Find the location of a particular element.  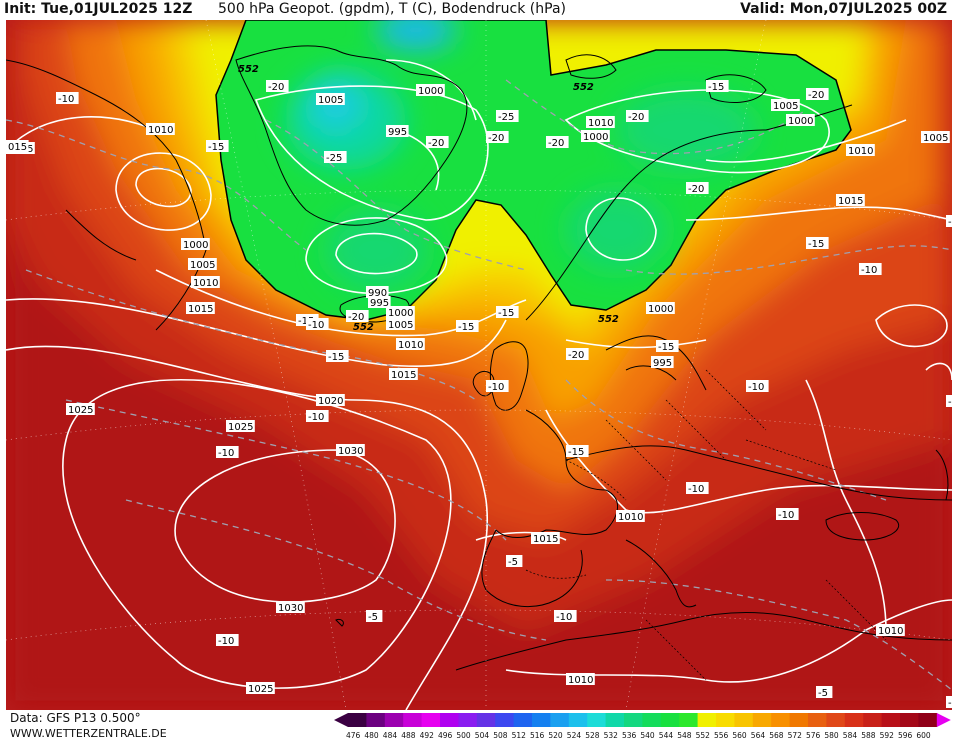

pressure-label: 990 is located at coordinates (377, 292).